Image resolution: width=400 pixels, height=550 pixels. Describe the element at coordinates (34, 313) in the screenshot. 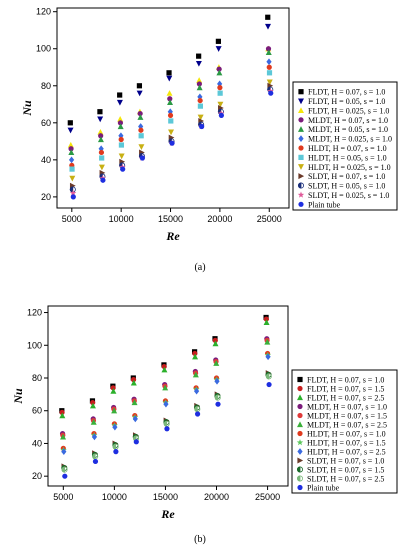

I see `y-tick-label: 120` at that location.